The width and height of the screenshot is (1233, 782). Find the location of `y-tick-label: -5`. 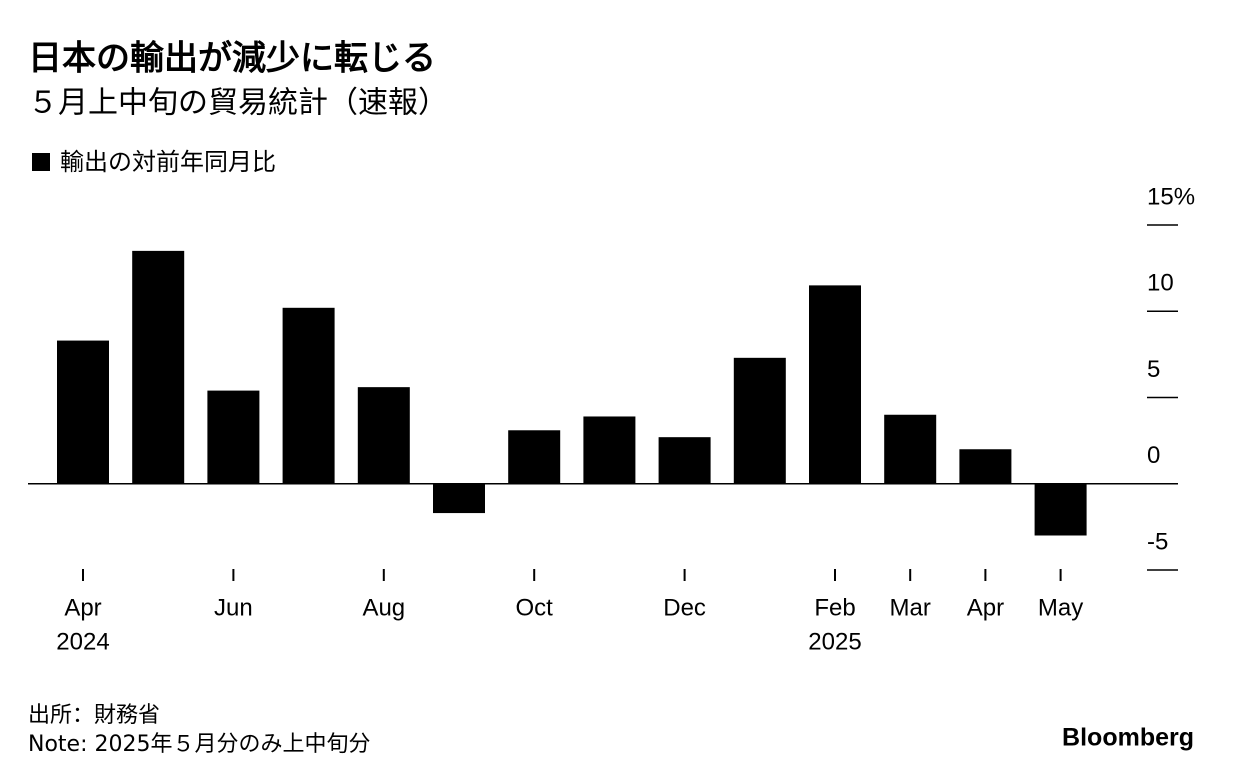

y-tick-label: -5 is located at coordinates (1157, 541).